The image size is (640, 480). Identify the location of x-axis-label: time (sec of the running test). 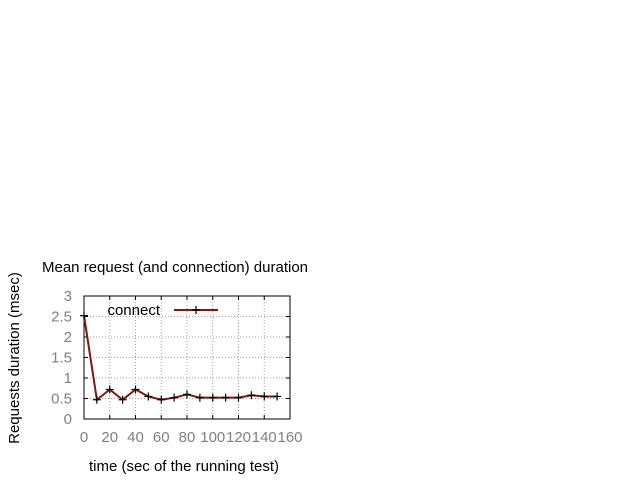
(184, 466).